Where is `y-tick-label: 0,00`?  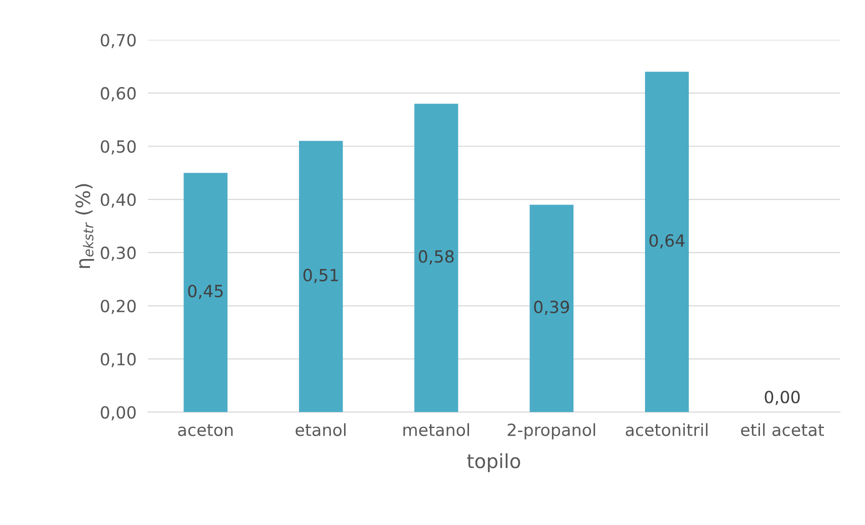
y-tick-label: 0,00 is located at coordinates (118, 413).